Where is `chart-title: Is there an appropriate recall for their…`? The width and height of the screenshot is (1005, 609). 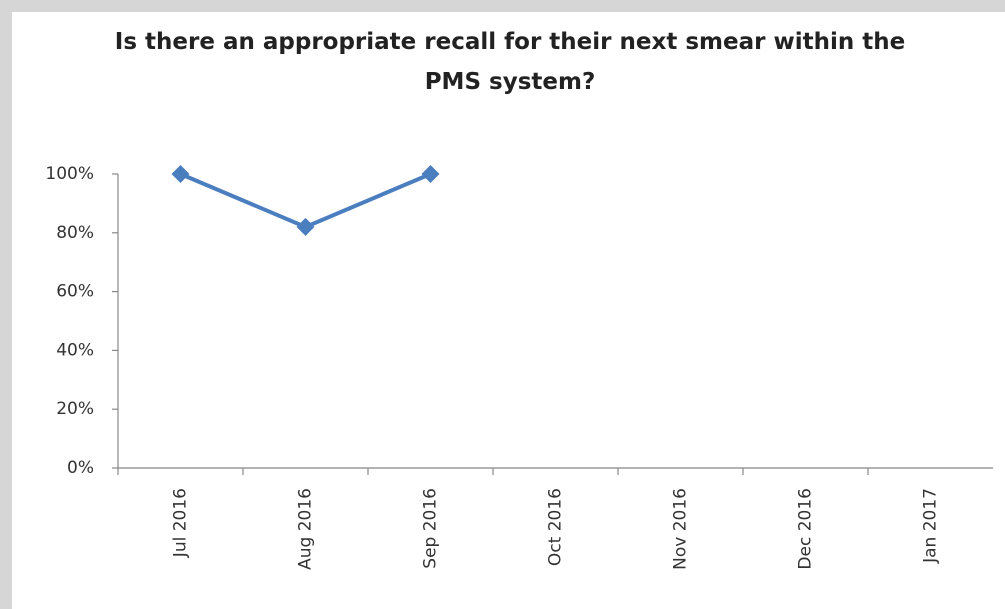
chart-title: Is there an appropriate recall for their… is located at coordinates (510, 62).